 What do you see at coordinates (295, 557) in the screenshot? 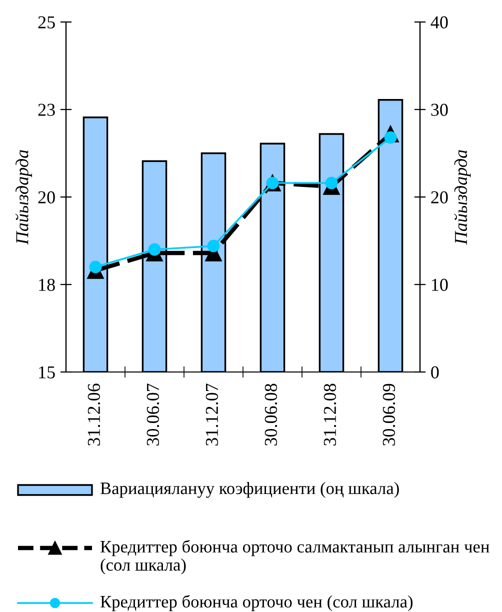
I see `legend-label: Кредиттер боюнча орточо салмактанып алынган чен (сол шкала)` at bounding box center [295, 557].